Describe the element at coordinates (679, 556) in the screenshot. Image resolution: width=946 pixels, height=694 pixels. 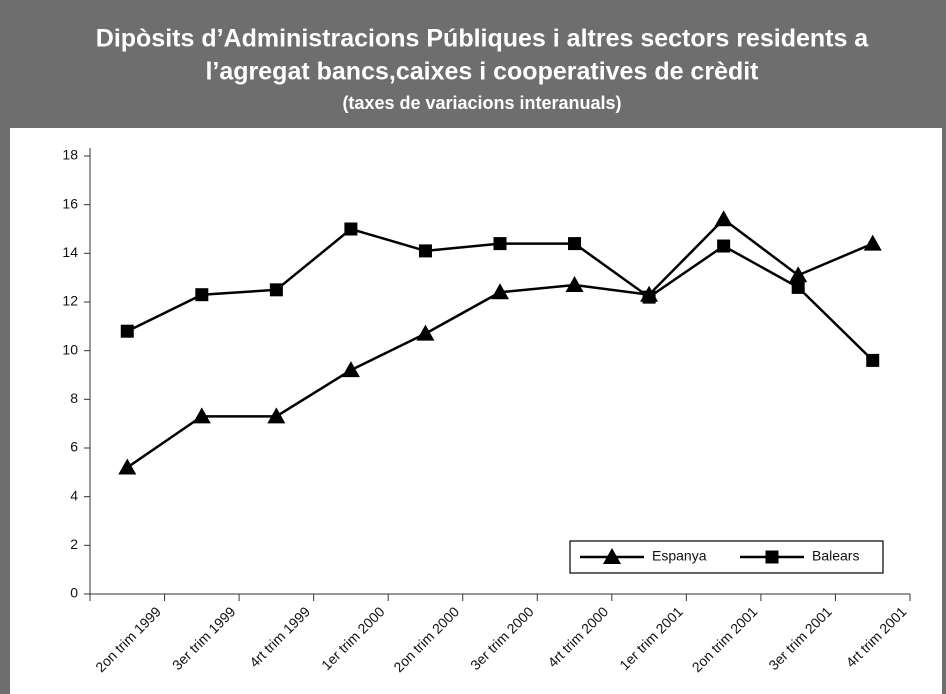
I see `legend-label: Espanya` at that location.